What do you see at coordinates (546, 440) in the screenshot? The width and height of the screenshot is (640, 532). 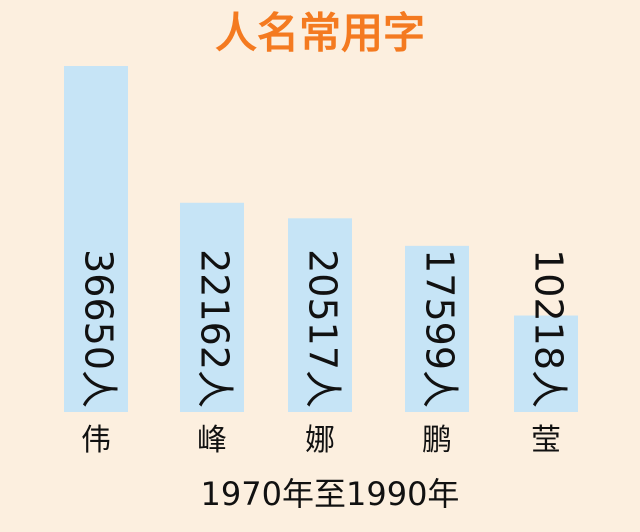 I see `x-tick-label: 莹` at bounding box center [546, 440].